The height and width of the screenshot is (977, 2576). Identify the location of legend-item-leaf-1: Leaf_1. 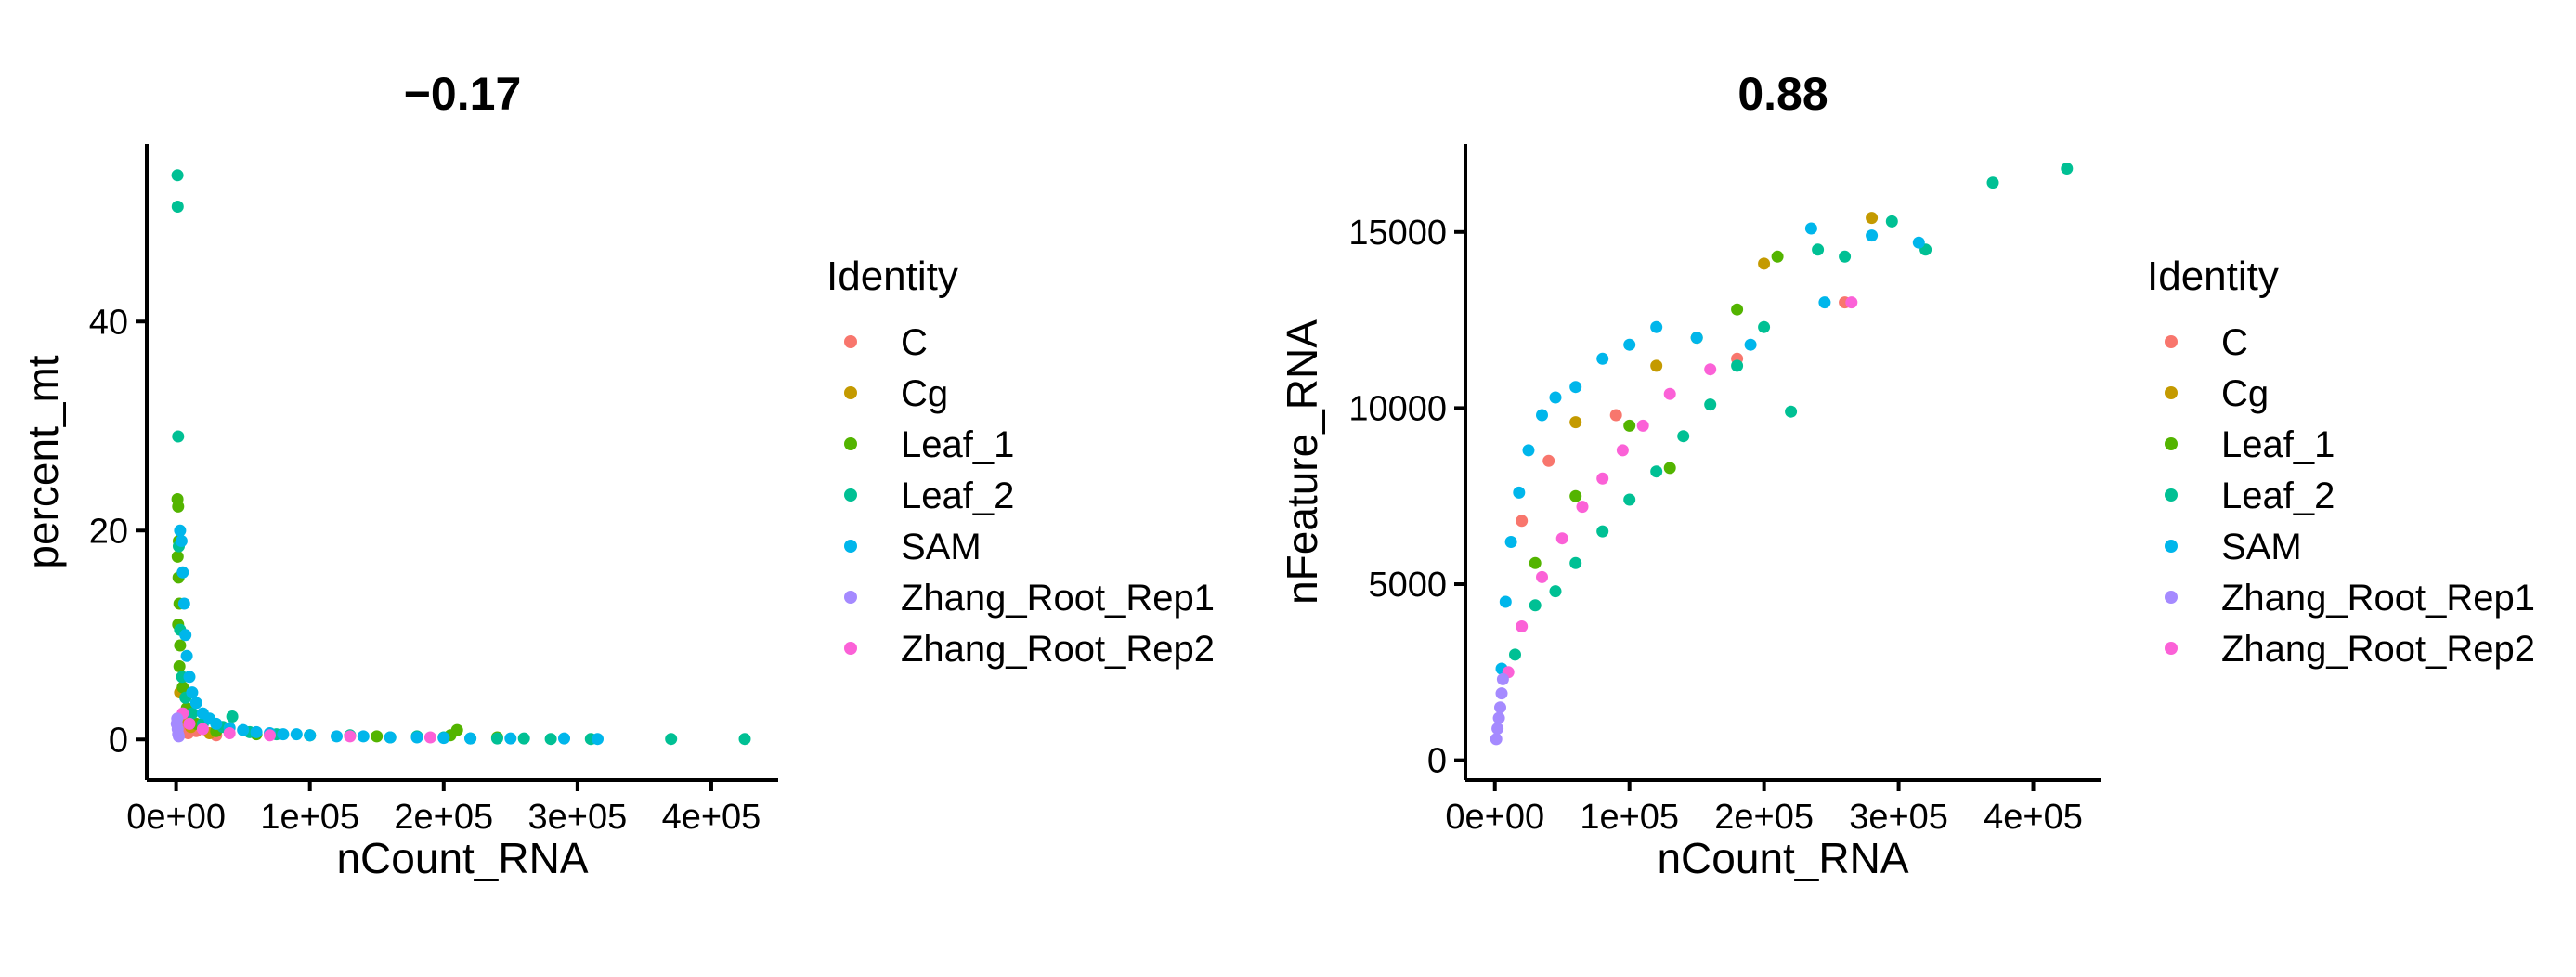
(2250, 444).